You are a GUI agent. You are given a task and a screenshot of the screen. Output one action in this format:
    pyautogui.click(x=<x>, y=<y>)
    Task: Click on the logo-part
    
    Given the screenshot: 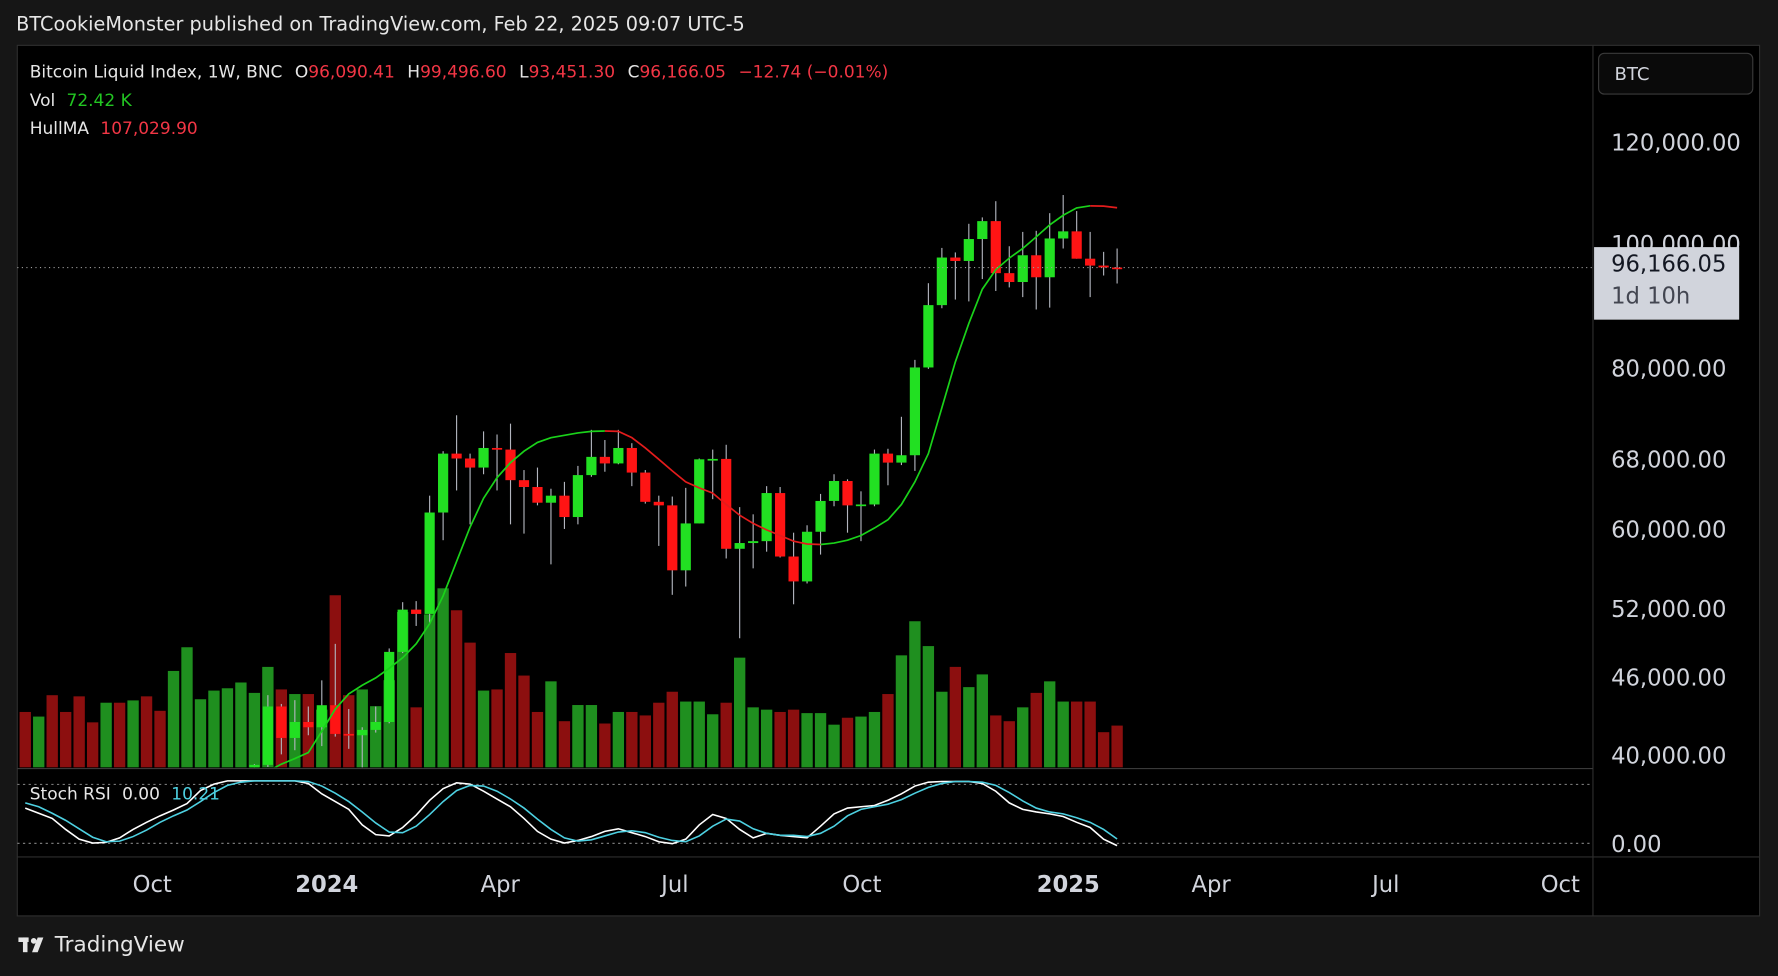 What is the action you would take?
    pyautogui.click(x=38, y=945)
    